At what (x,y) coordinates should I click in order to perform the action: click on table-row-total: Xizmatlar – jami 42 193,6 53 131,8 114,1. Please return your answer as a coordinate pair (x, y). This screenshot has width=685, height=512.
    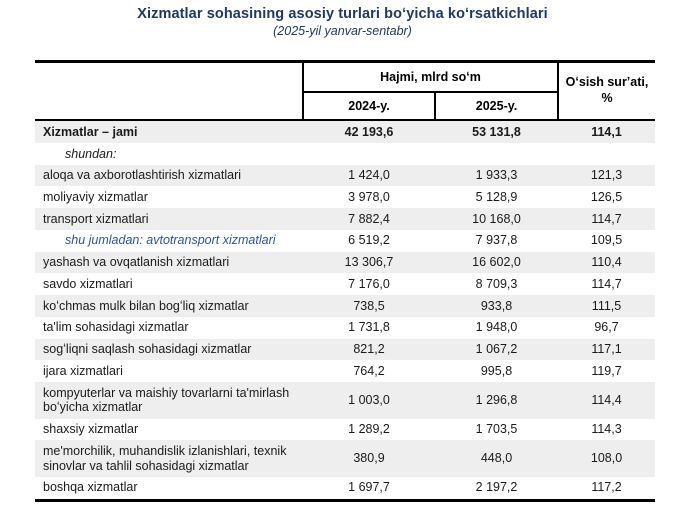
    Looking at the image, I should click on (345, 131).